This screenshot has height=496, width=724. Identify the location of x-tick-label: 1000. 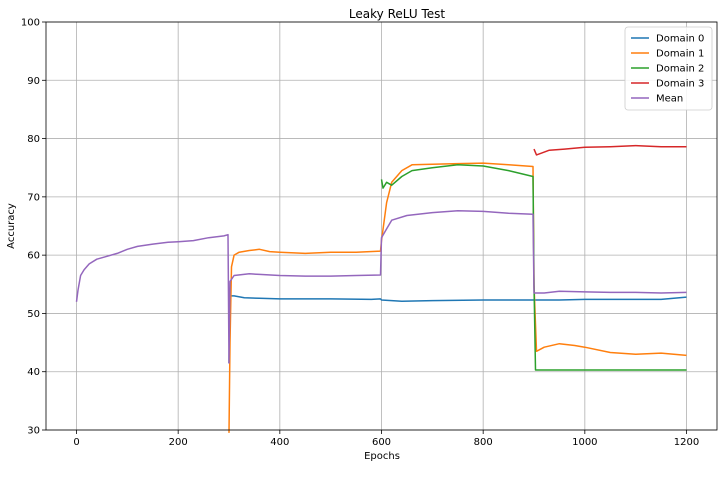
(584, 442).